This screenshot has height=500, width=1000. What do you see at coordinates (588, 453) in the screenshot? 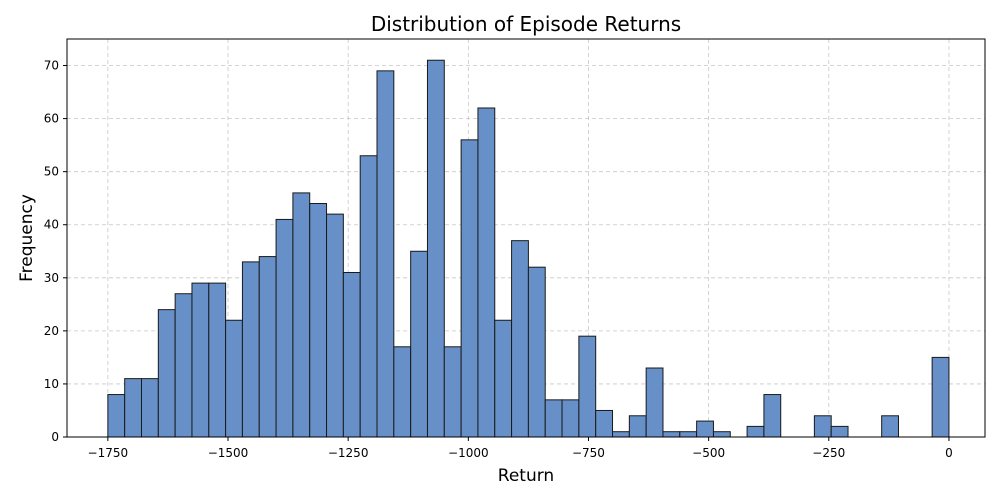
I see `x-tick-label: −750` at bounding box center [588, 453].